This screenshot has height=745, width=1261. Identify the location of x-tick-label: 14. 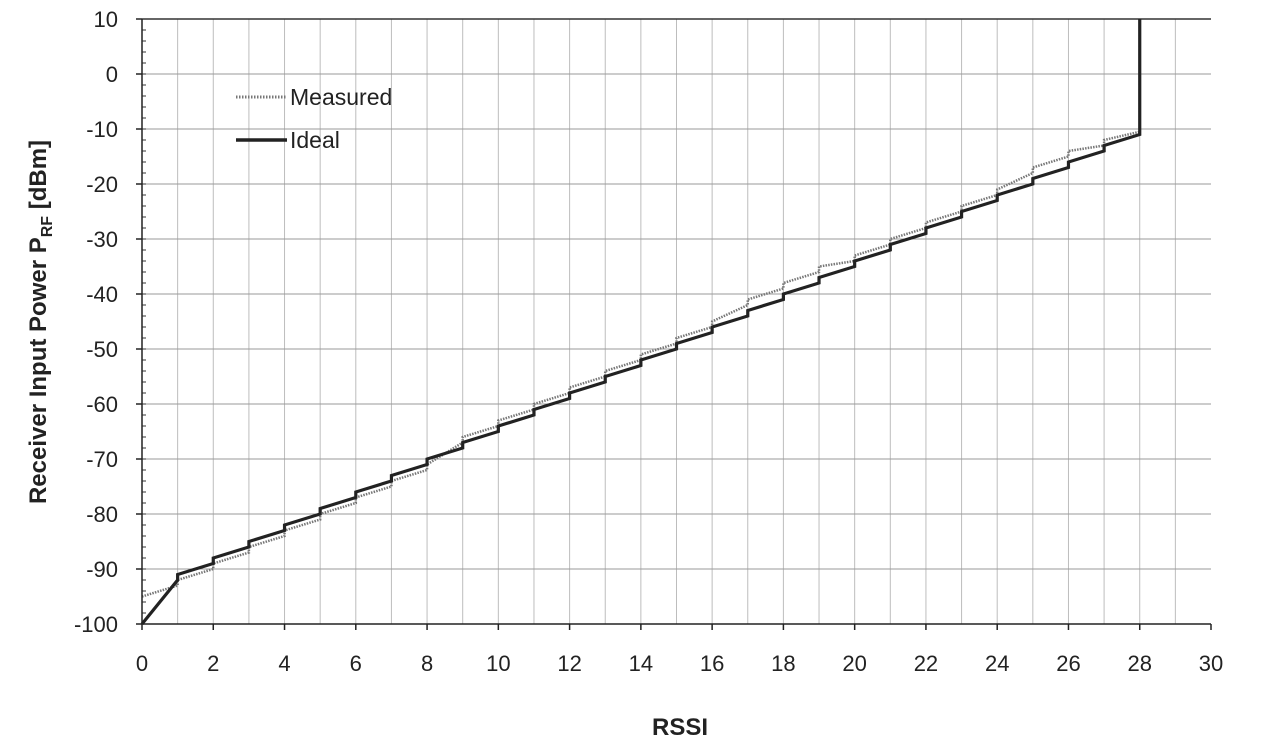
(641, 663).